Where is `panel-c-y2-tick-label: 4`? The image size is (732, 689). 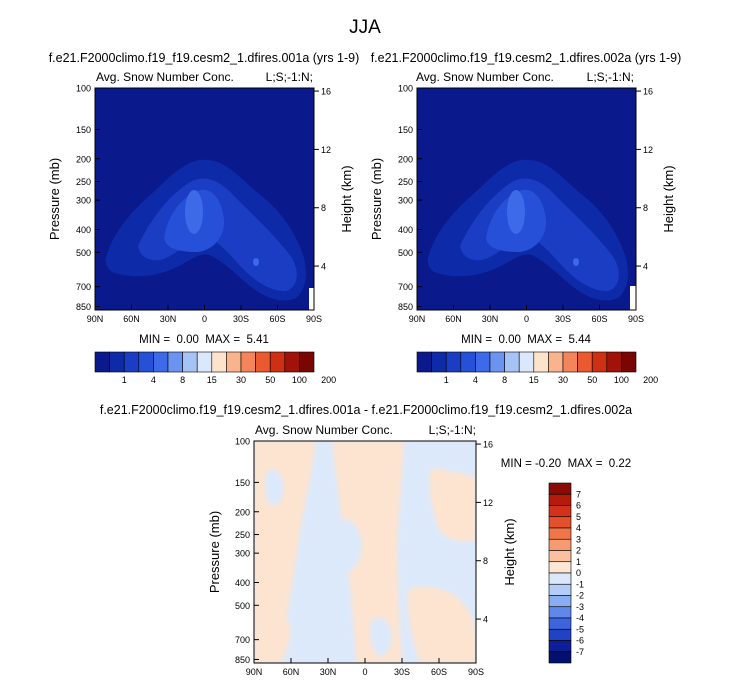
panel-c-y2-tick-label: 4 is located at coordinates (485, 620).